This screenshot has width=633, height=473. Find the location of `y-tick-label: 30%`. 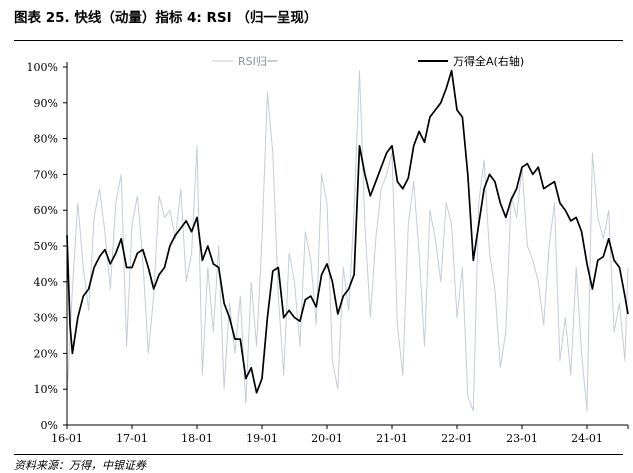

y-tick-label: 30% is located at coordinates (46, 318).